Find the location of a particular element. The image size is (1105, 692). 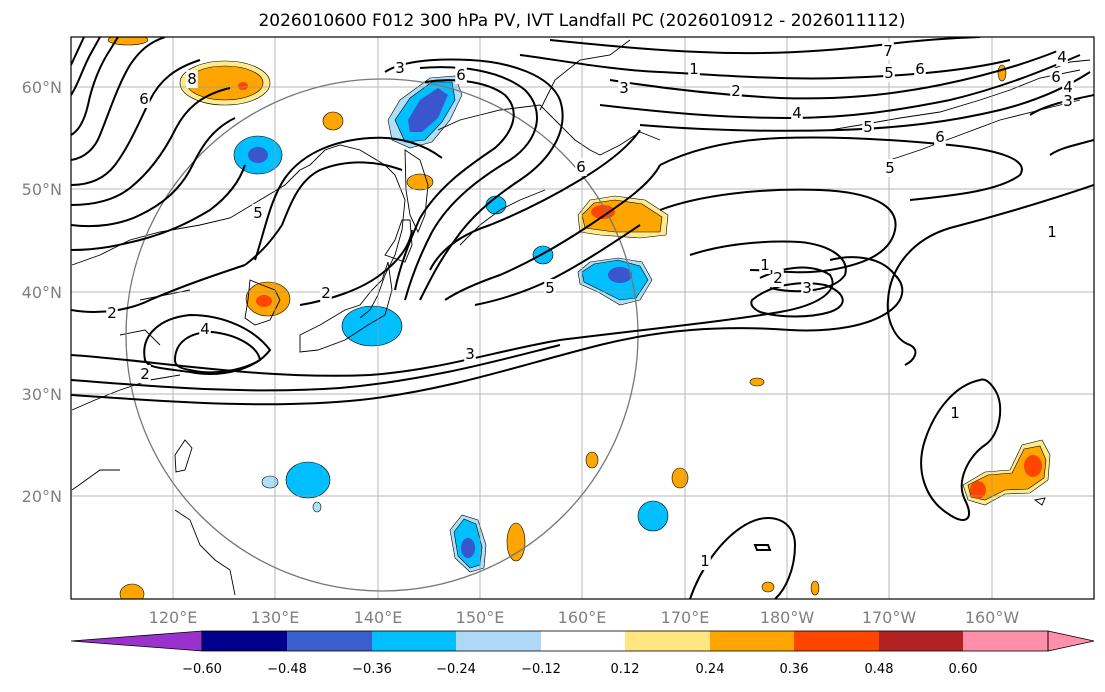

lon-label: 170°W is located at coordinates (889, 617).